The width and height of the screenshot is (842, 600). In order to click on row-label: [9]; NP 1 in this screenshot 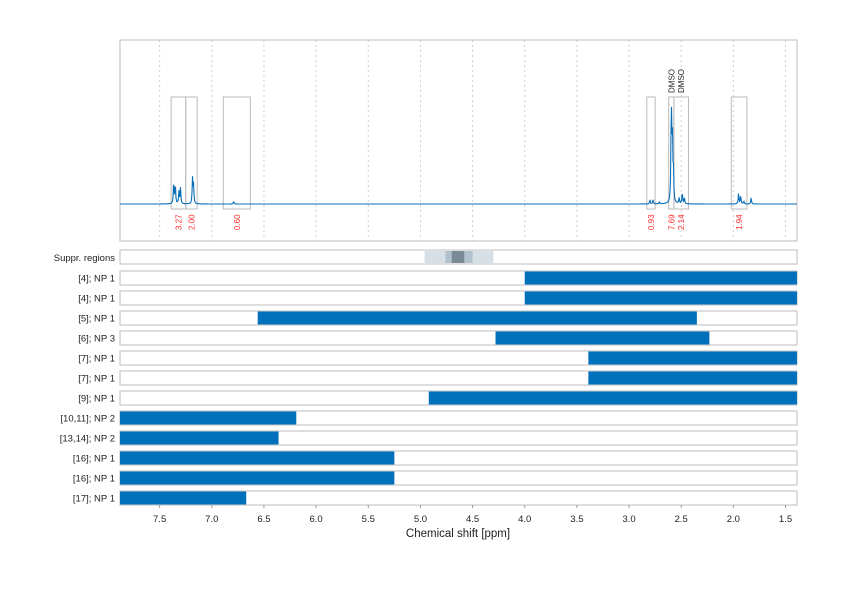, I will do `click(96, 399)`.